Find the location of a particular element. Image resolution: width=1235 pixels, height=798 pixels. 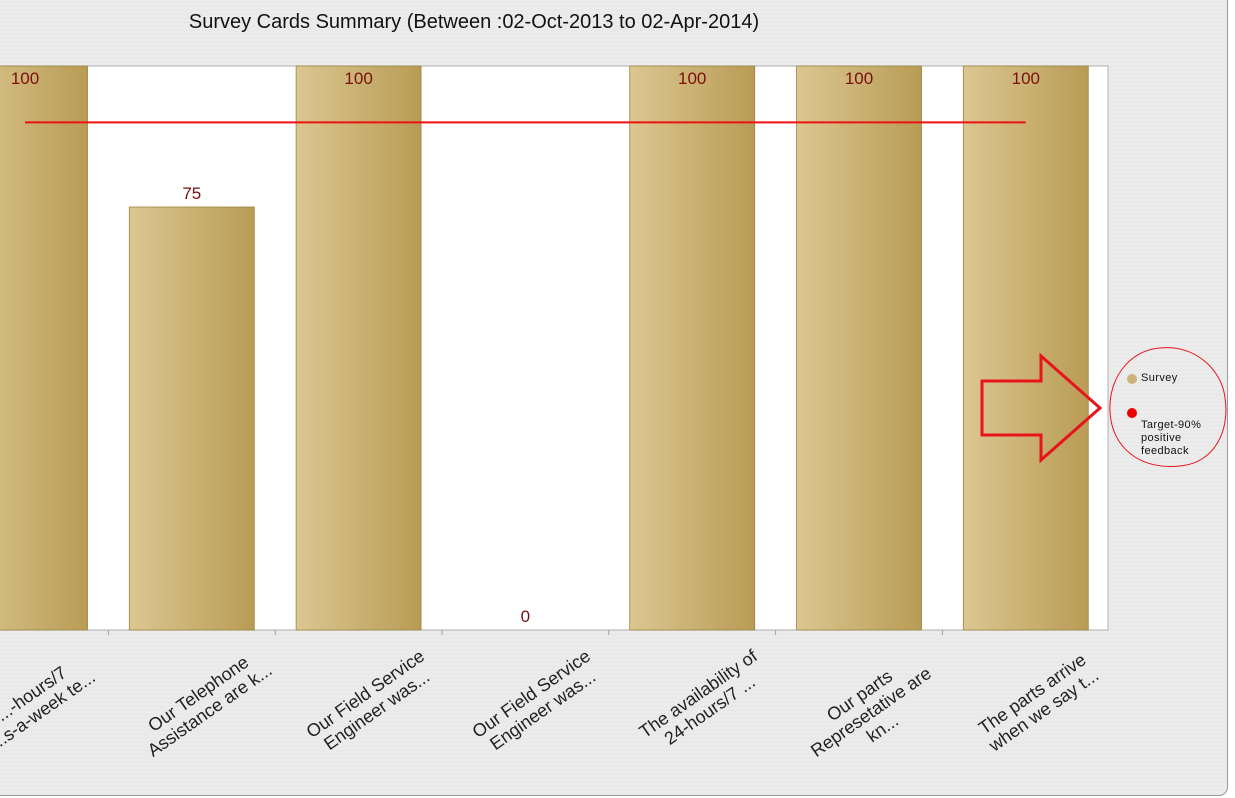

bar-value-label-6: 100 is located at coordinates (1026, 78).